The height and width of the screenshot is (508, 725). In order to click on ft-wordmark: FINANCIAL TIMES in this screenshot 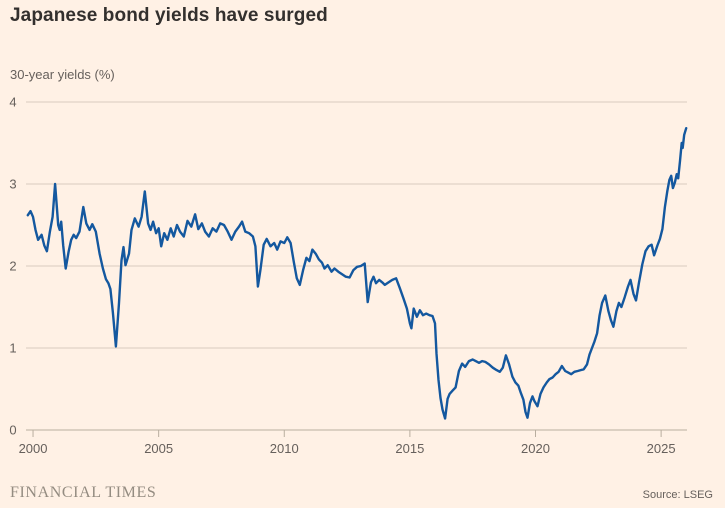, I will do `click(83, 492)`.